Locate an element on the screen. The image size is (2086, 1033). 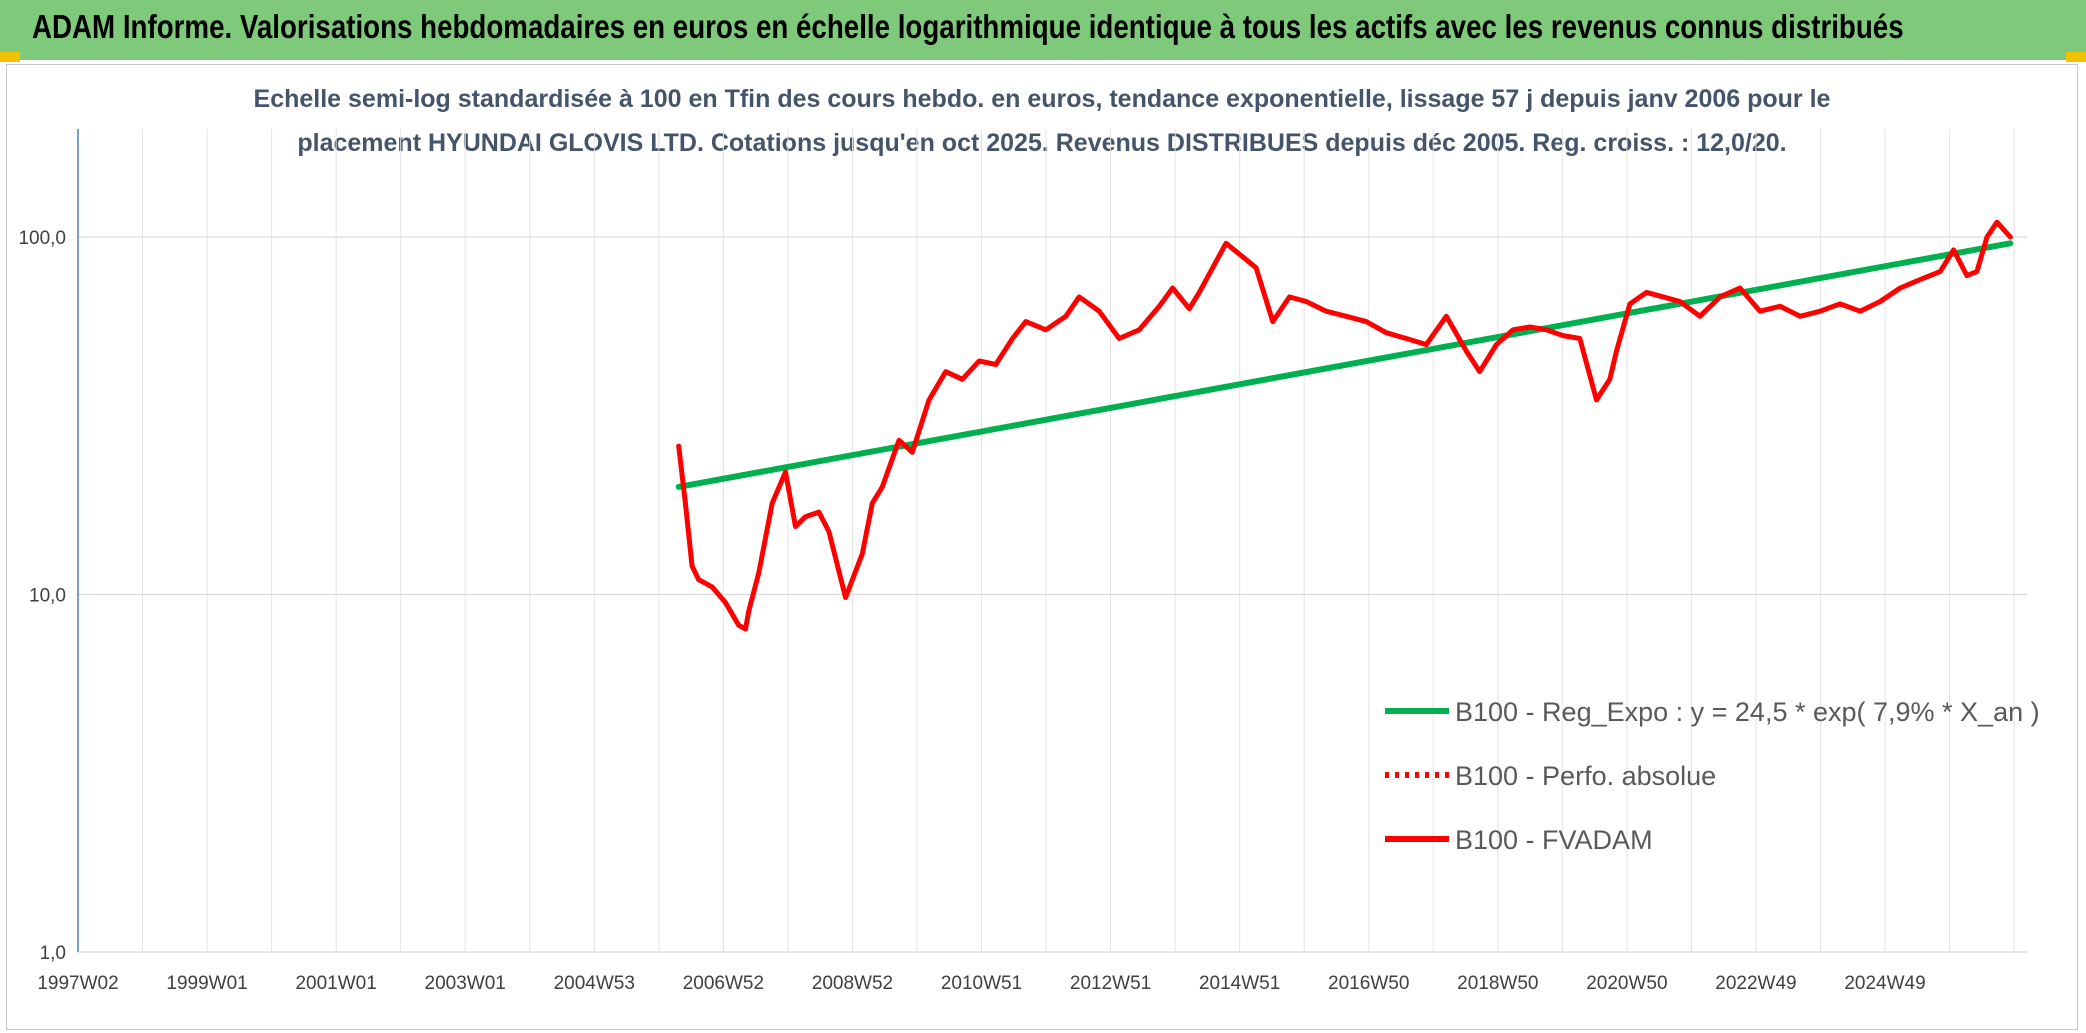
y-tick-label: 1,0 is located at coordinates (53, 953).